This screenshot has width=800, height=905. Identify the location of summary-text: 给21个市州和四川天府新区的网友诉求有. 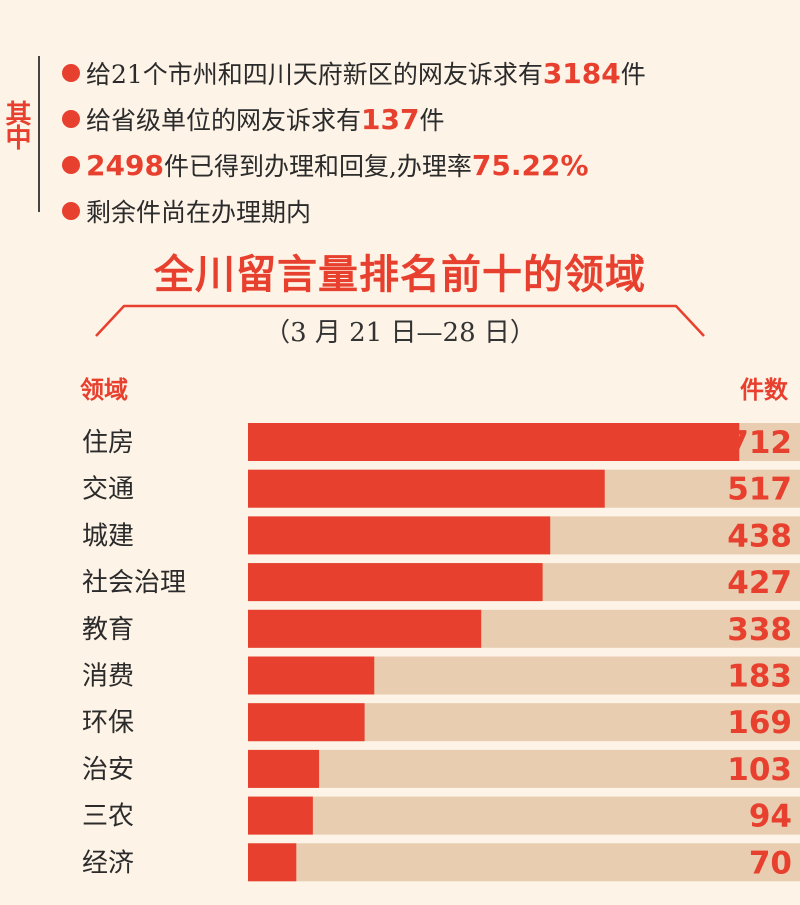
(314, 74).